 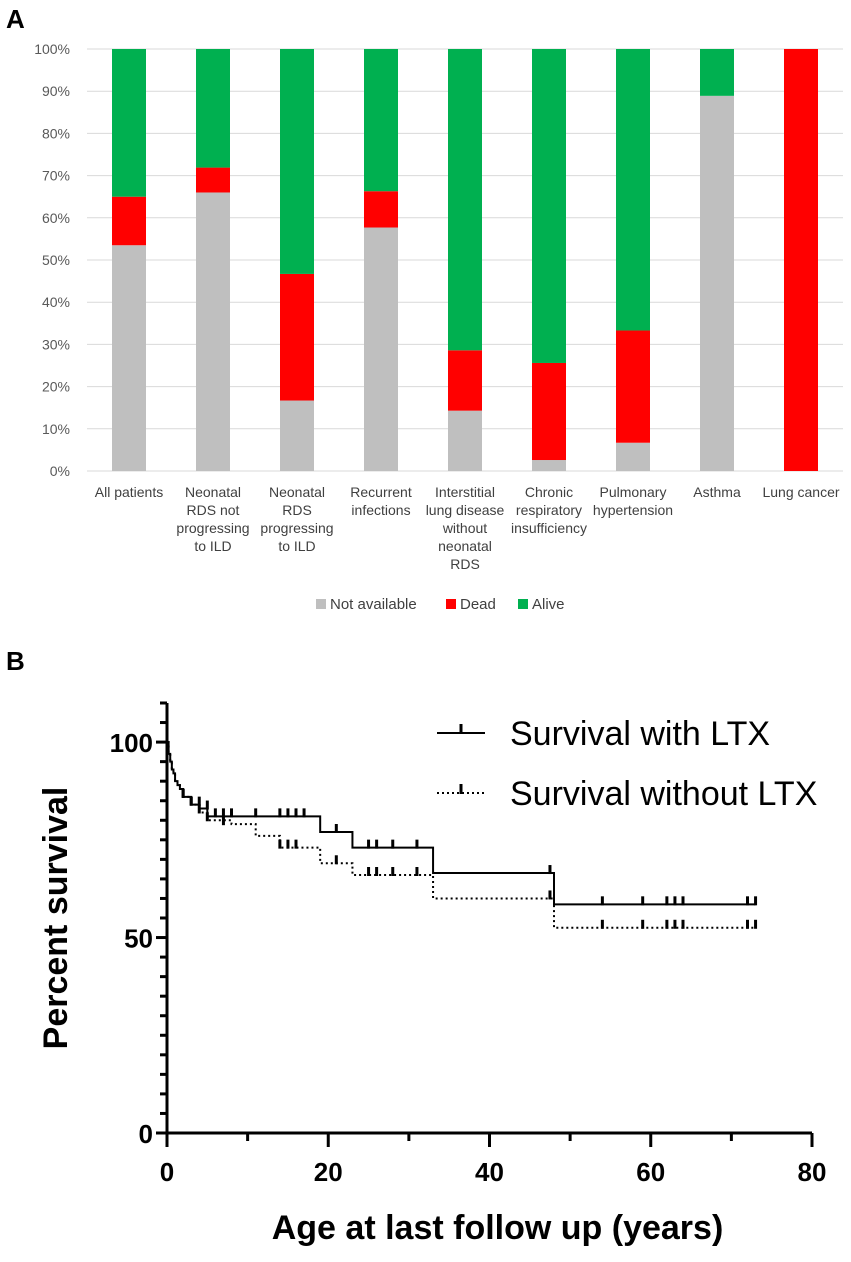 I want to click on y-tick-label: 100, so click(x=131, y=743).